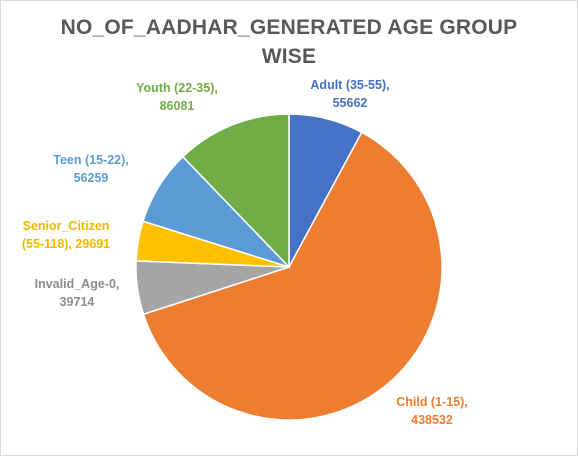 This screenshot has height=456, width=578. What do you see at coordinates (77, 293) in the screenshot?
I see `data-label-invalid-age-0: Invalid_Age-0, 39714` at bounding box center [77, 293].